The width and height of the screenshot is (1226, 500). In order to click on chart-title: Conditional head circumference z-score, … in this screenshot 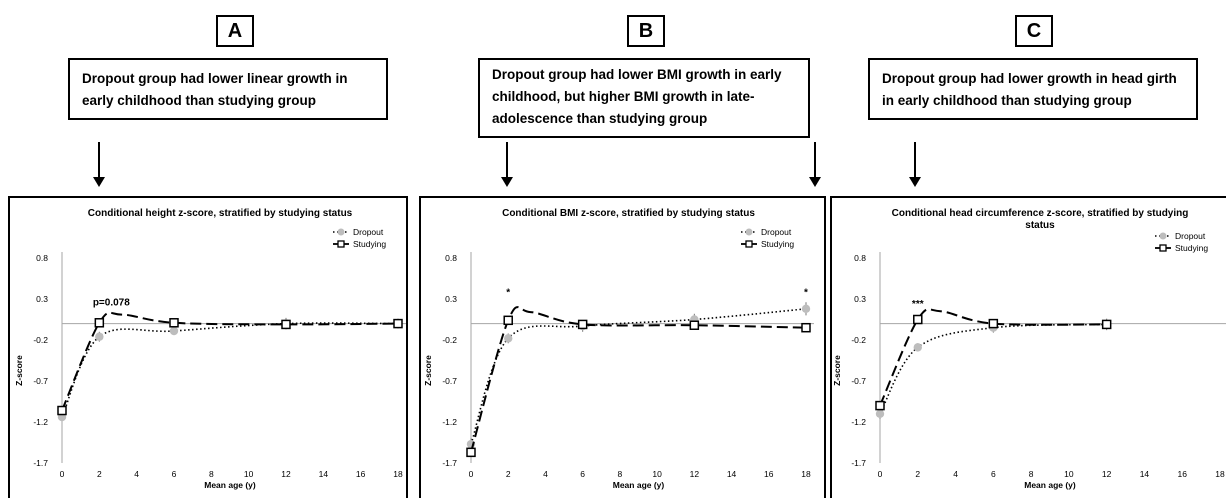, I will do `click(1040, 213)`.